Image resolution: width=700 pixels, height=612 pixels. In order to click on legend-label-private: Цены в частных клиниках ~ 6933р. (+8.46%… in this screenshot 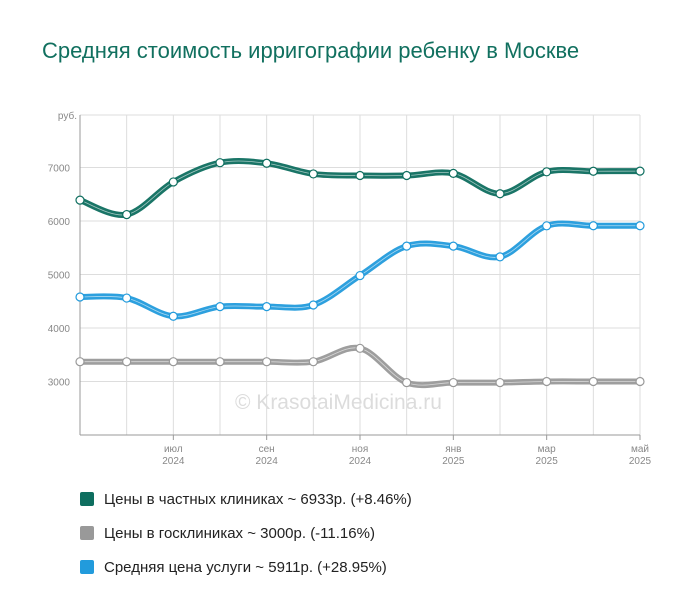, I will do `click(258, 499)`.